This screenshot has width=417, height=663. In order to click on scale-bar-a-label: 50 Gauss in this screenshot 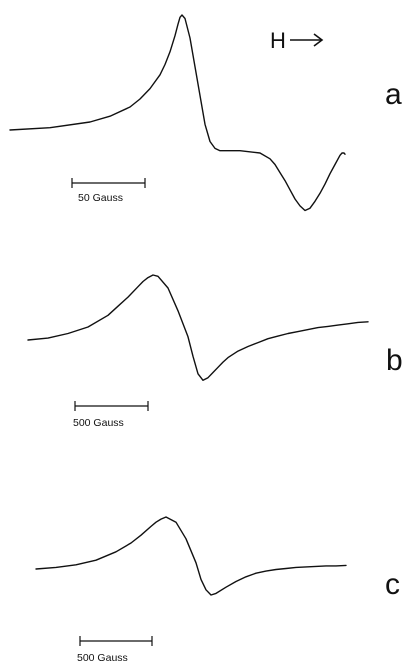, I will do `click(100, 198)`.